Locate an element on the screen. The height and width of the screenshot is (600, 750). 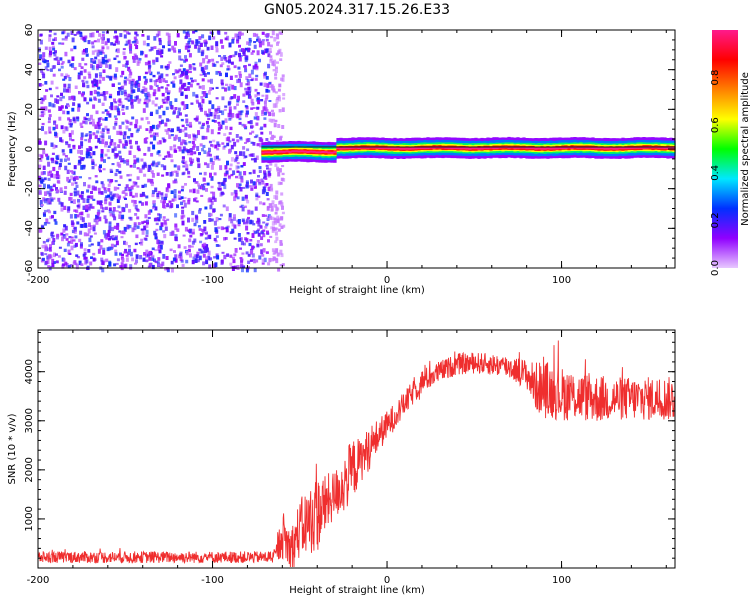
spectrogram-band-cell is located at coordinates (449, 147).